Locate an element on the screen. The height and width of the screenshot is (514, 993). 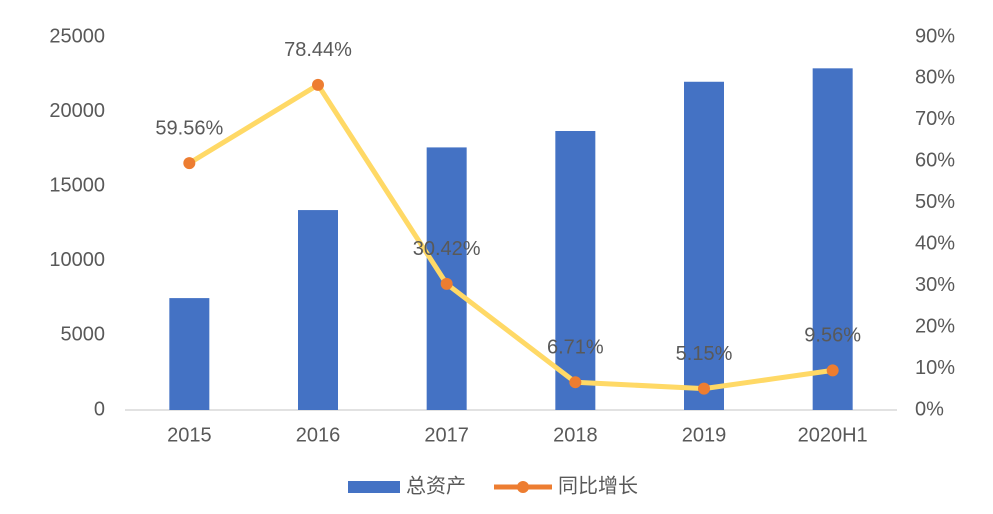
legend-label: 同比增长 is located at coordinates (598, 485).